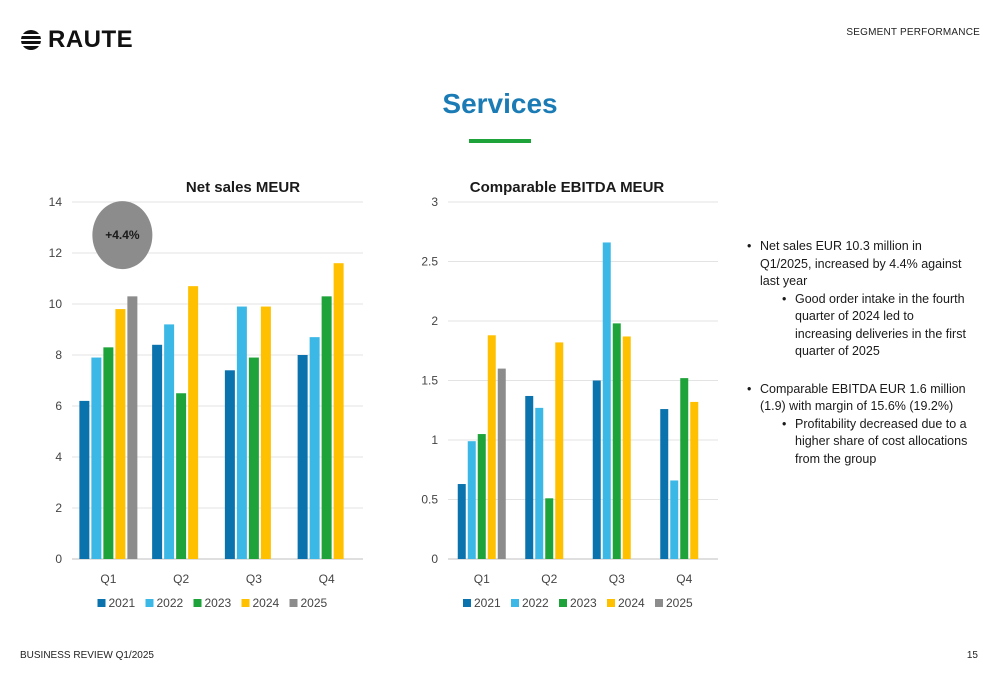  What do you see at coordinates (429, 262) in the screenshot?
I see `y-tick-label: 2.5` at bounding box center [429, 262].